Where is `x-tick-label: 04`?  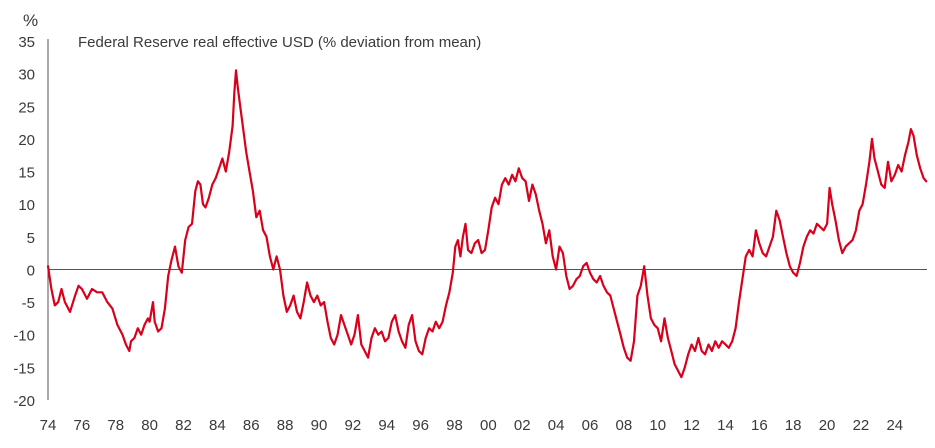 x-tick-label: 04 is located at coordinates (556, 425).